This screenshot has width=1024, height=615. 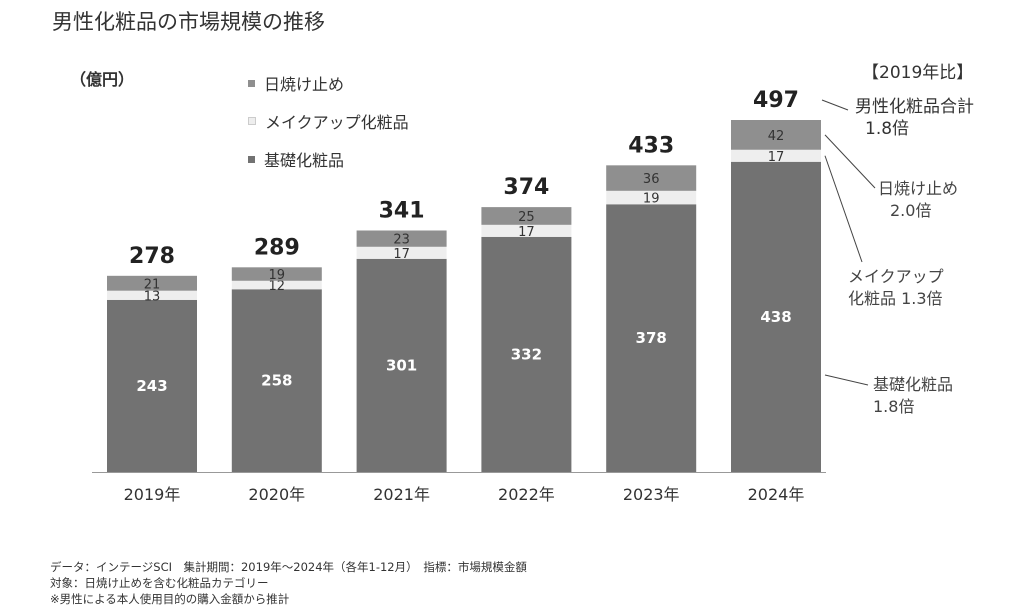 I want to click on value-label-skincare-0: 243, so click(x=151, y=386).